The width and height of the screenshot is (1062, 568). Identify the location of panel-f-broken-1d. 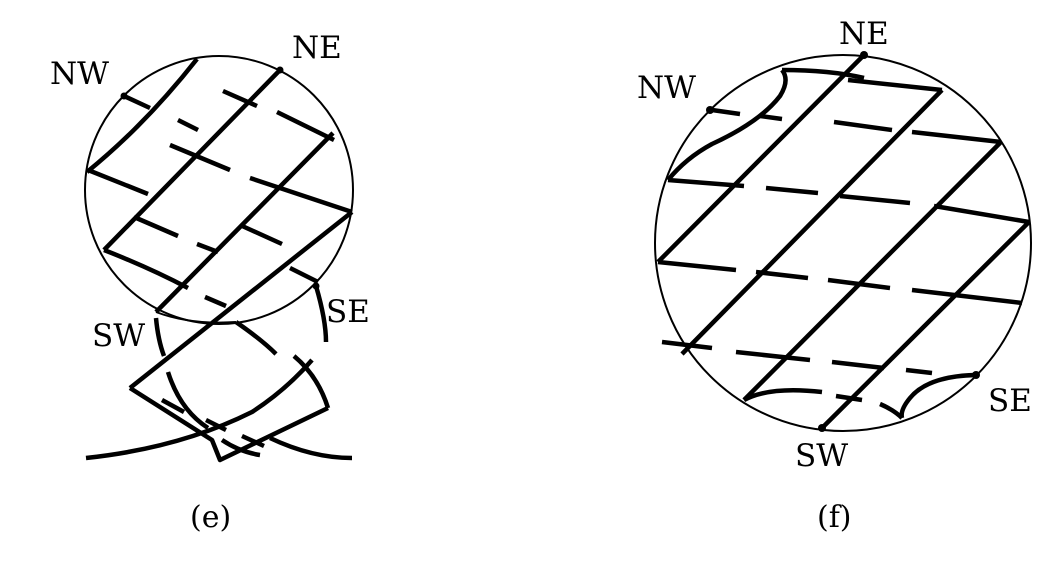
(863, 126).